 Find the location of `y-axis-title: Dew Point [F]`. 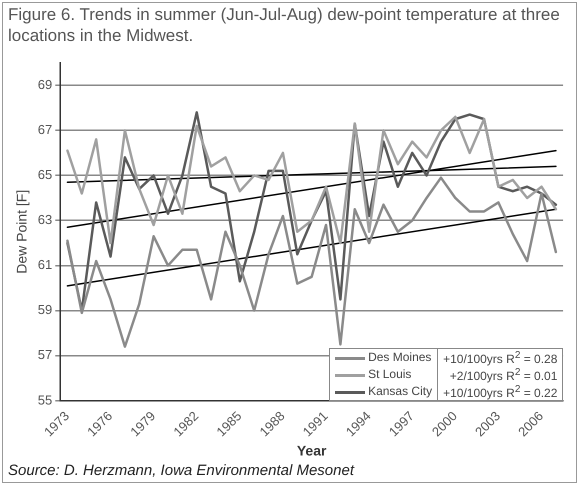

y-axis-title: Dew Point [F] is located at coordinates (21, 232).